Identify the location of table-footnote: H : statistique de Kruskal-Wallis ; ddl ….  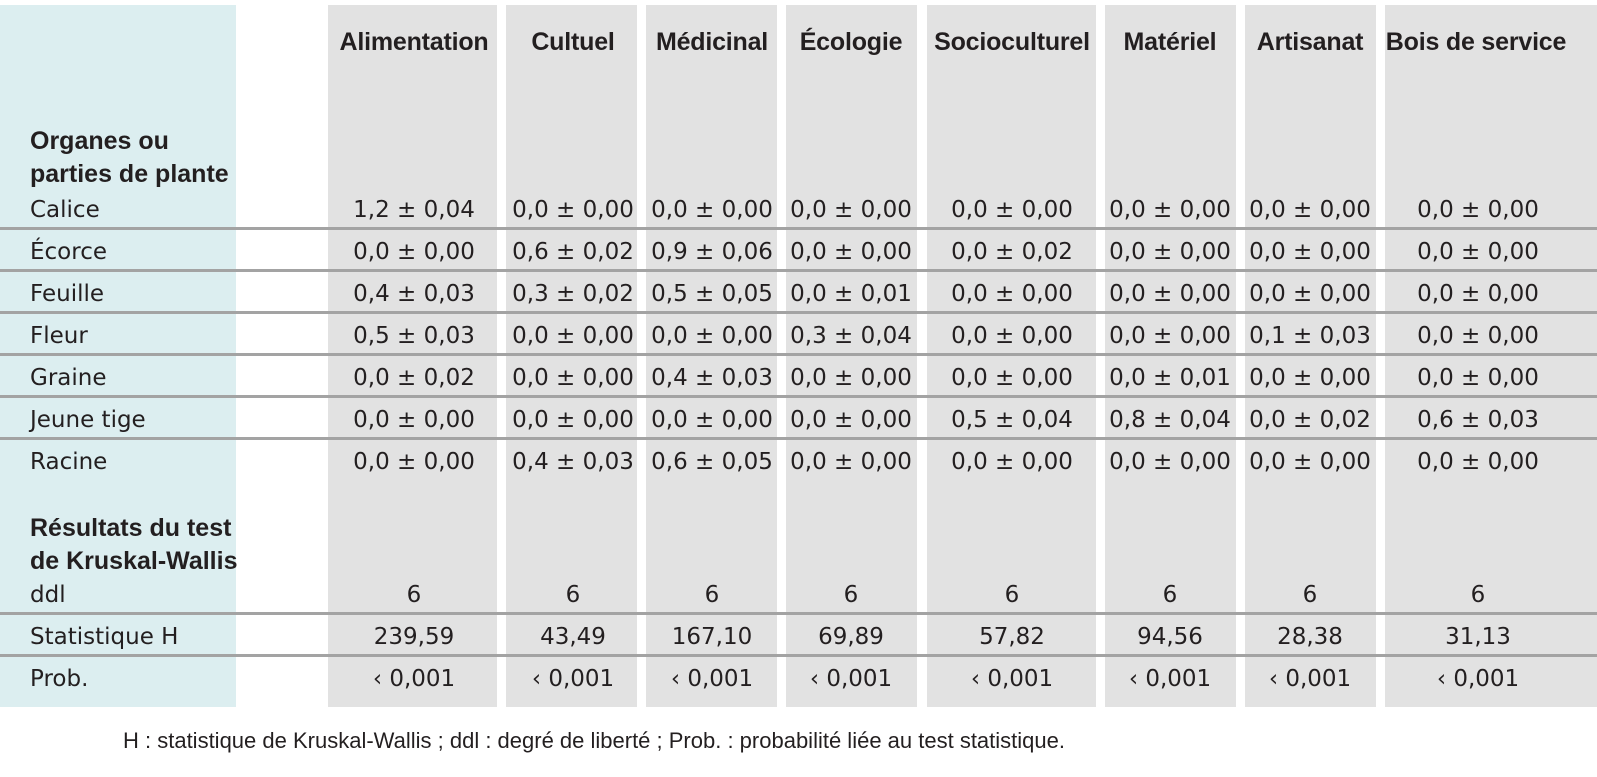
(594, 740).